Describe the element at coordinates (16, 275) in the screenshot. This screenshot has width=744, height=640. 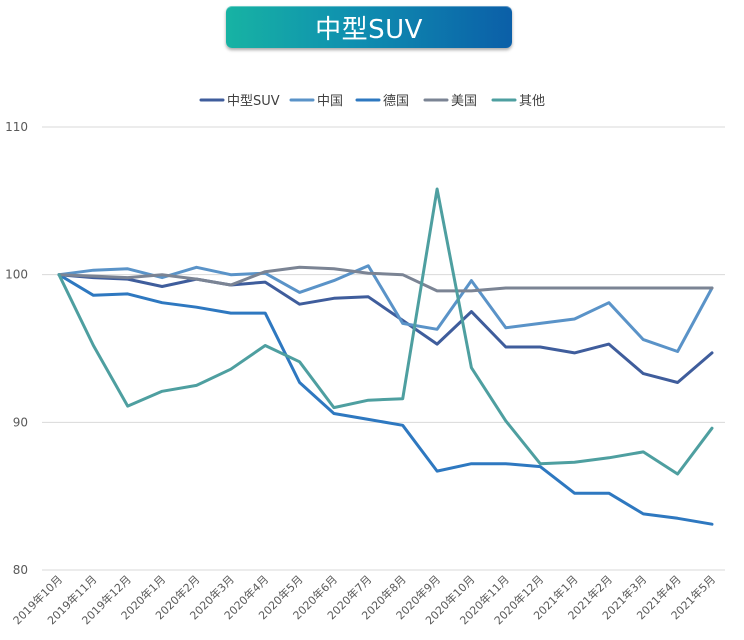
I see `y-tick-label: 100` at that location.